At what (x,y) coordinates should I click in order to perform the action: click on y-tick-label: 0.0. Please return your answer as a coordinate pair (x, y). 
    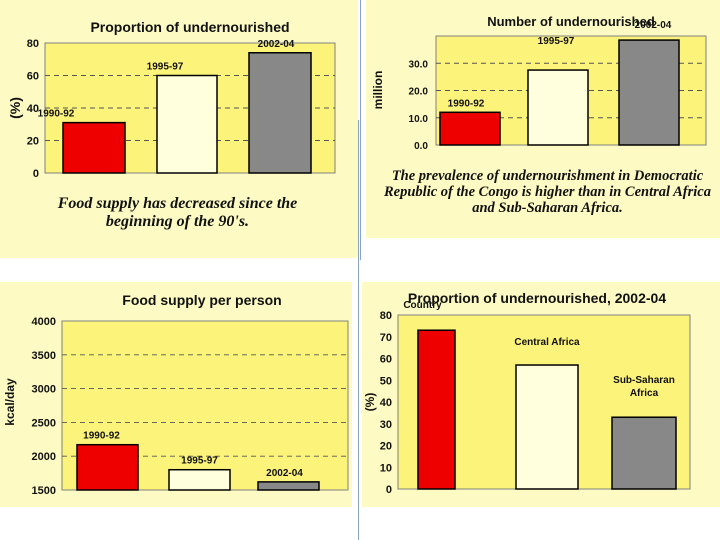
    Looking at the image, I should click on (421, 146).